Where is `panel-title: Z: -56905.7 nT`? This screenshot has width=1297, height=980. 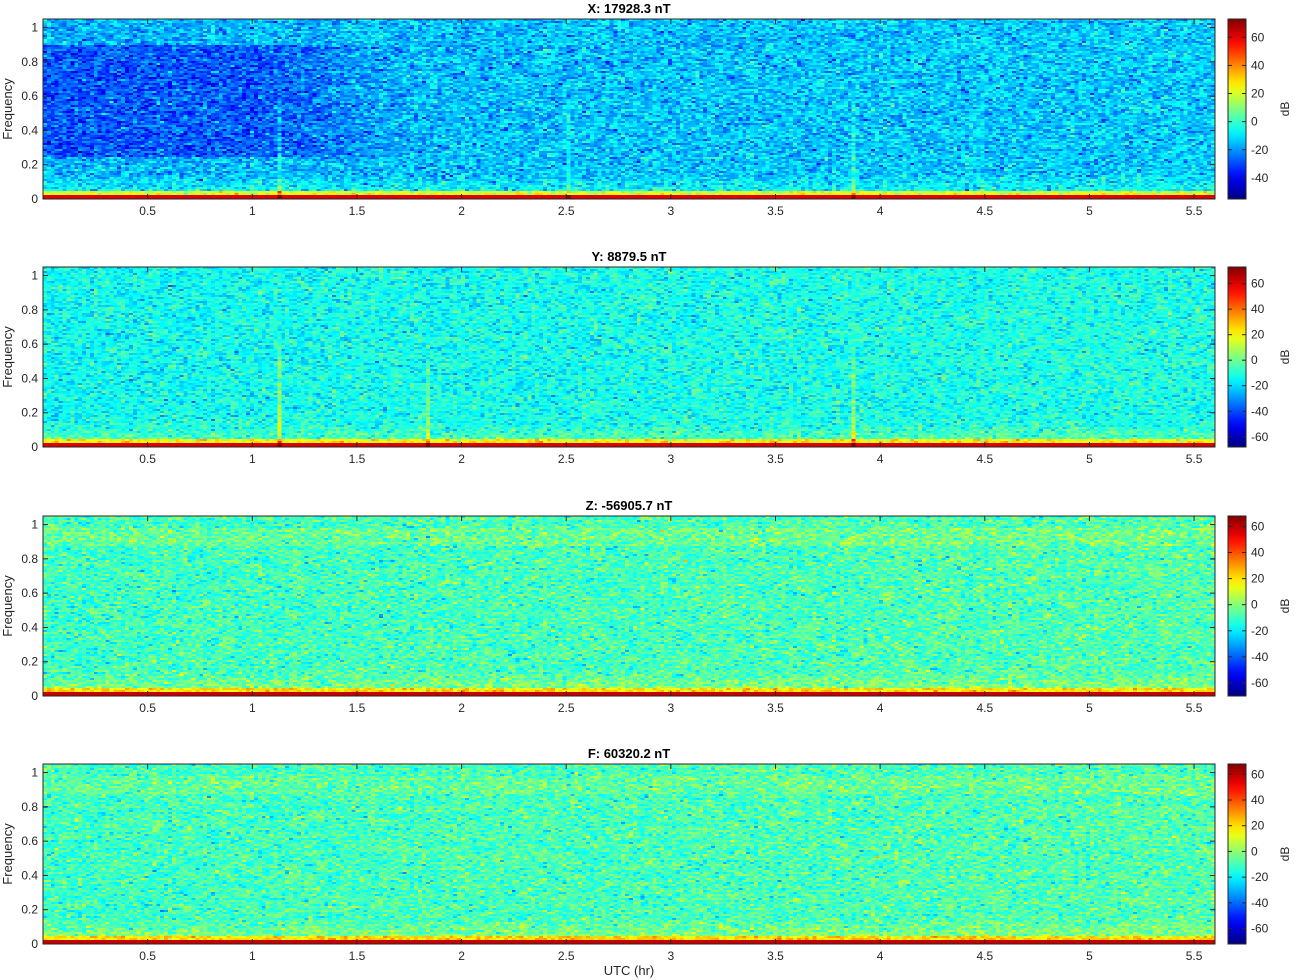 panel-title: Z: -56905.7 nT is located at coordinates (629, 505).